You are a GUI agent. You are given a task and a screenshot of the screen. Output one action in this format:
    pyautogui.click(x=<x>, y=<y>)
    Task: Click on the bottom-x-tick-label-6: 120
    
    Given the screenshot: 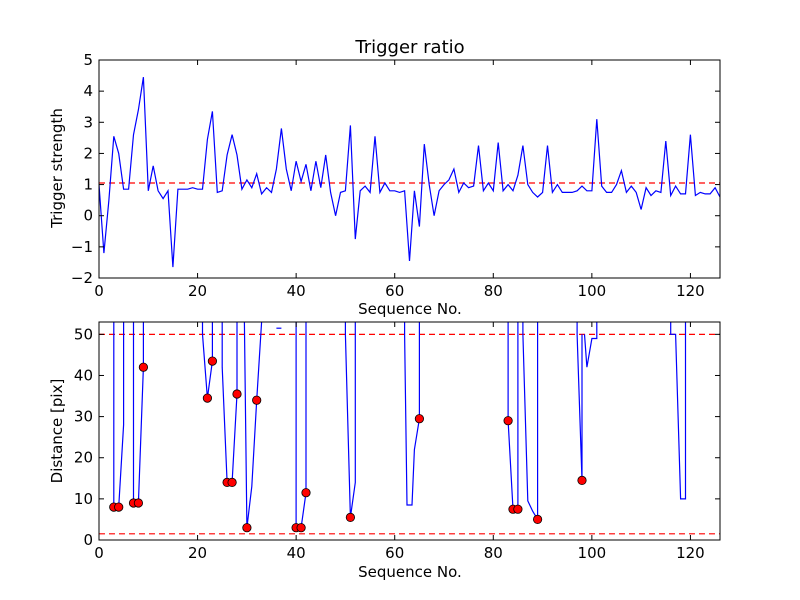 What is the action you would take?
    pyautogui.click(x=690, y=553)
    